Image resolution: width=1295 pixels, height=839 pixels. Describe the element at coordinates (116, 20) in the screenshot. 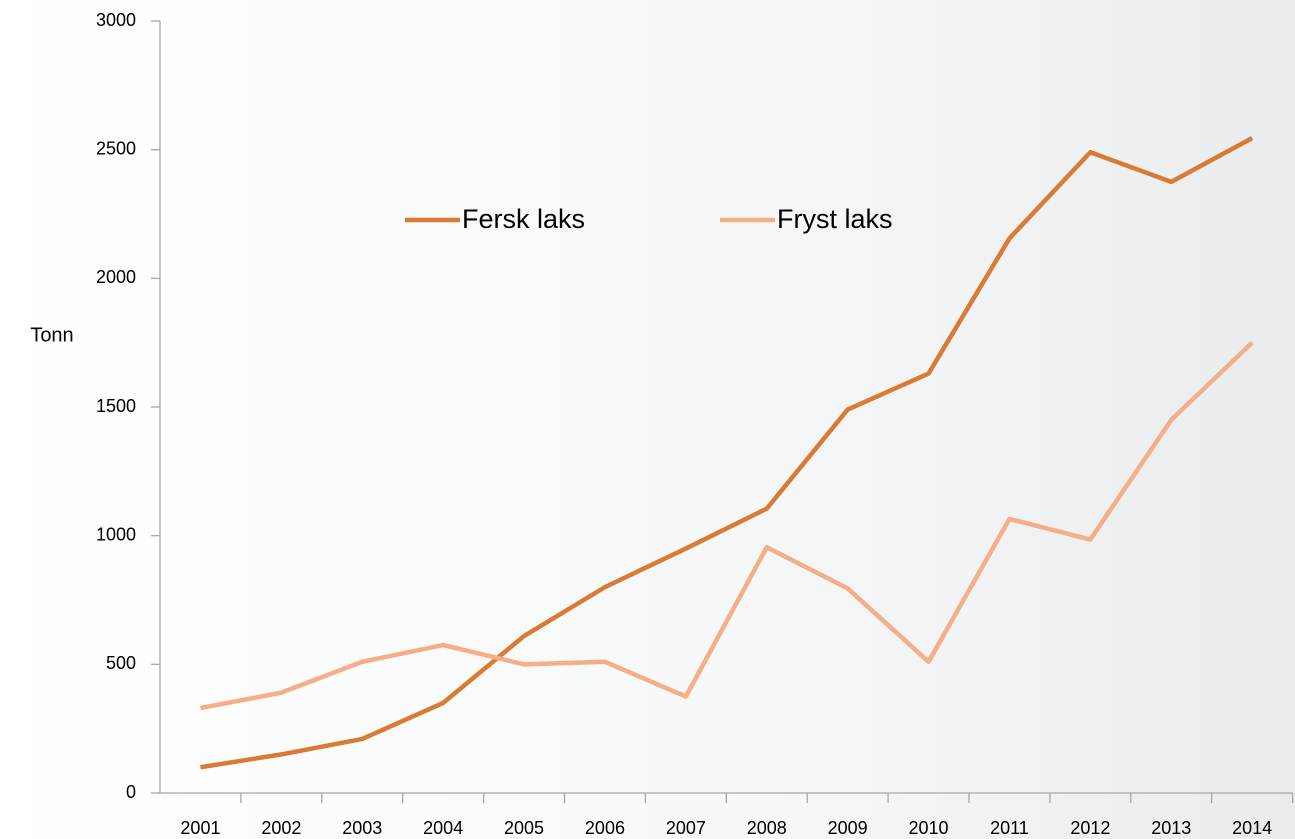

I see `y-tick-label: 3000` at that location.